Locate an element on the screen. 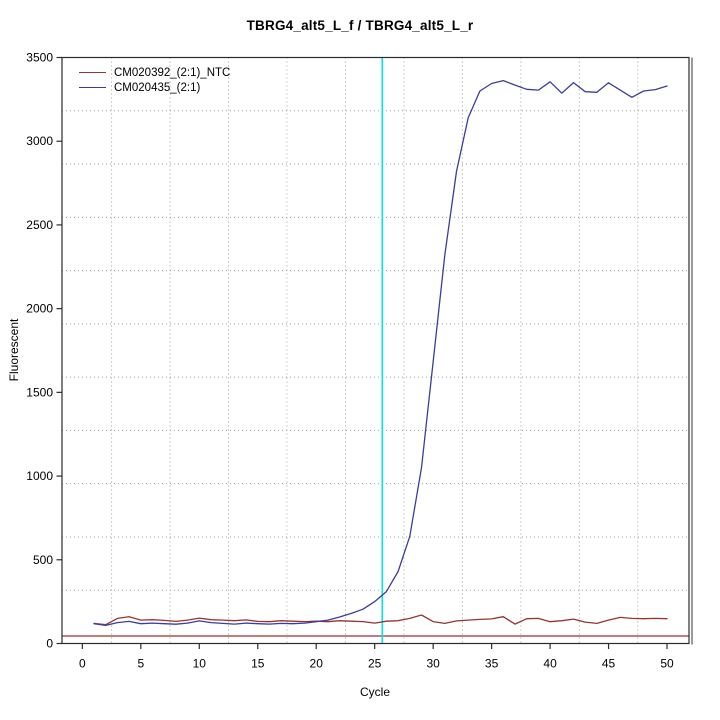 This screenshot has width=720, height=720. legend-line-sample-ntc is located at coordinates (92, 72).